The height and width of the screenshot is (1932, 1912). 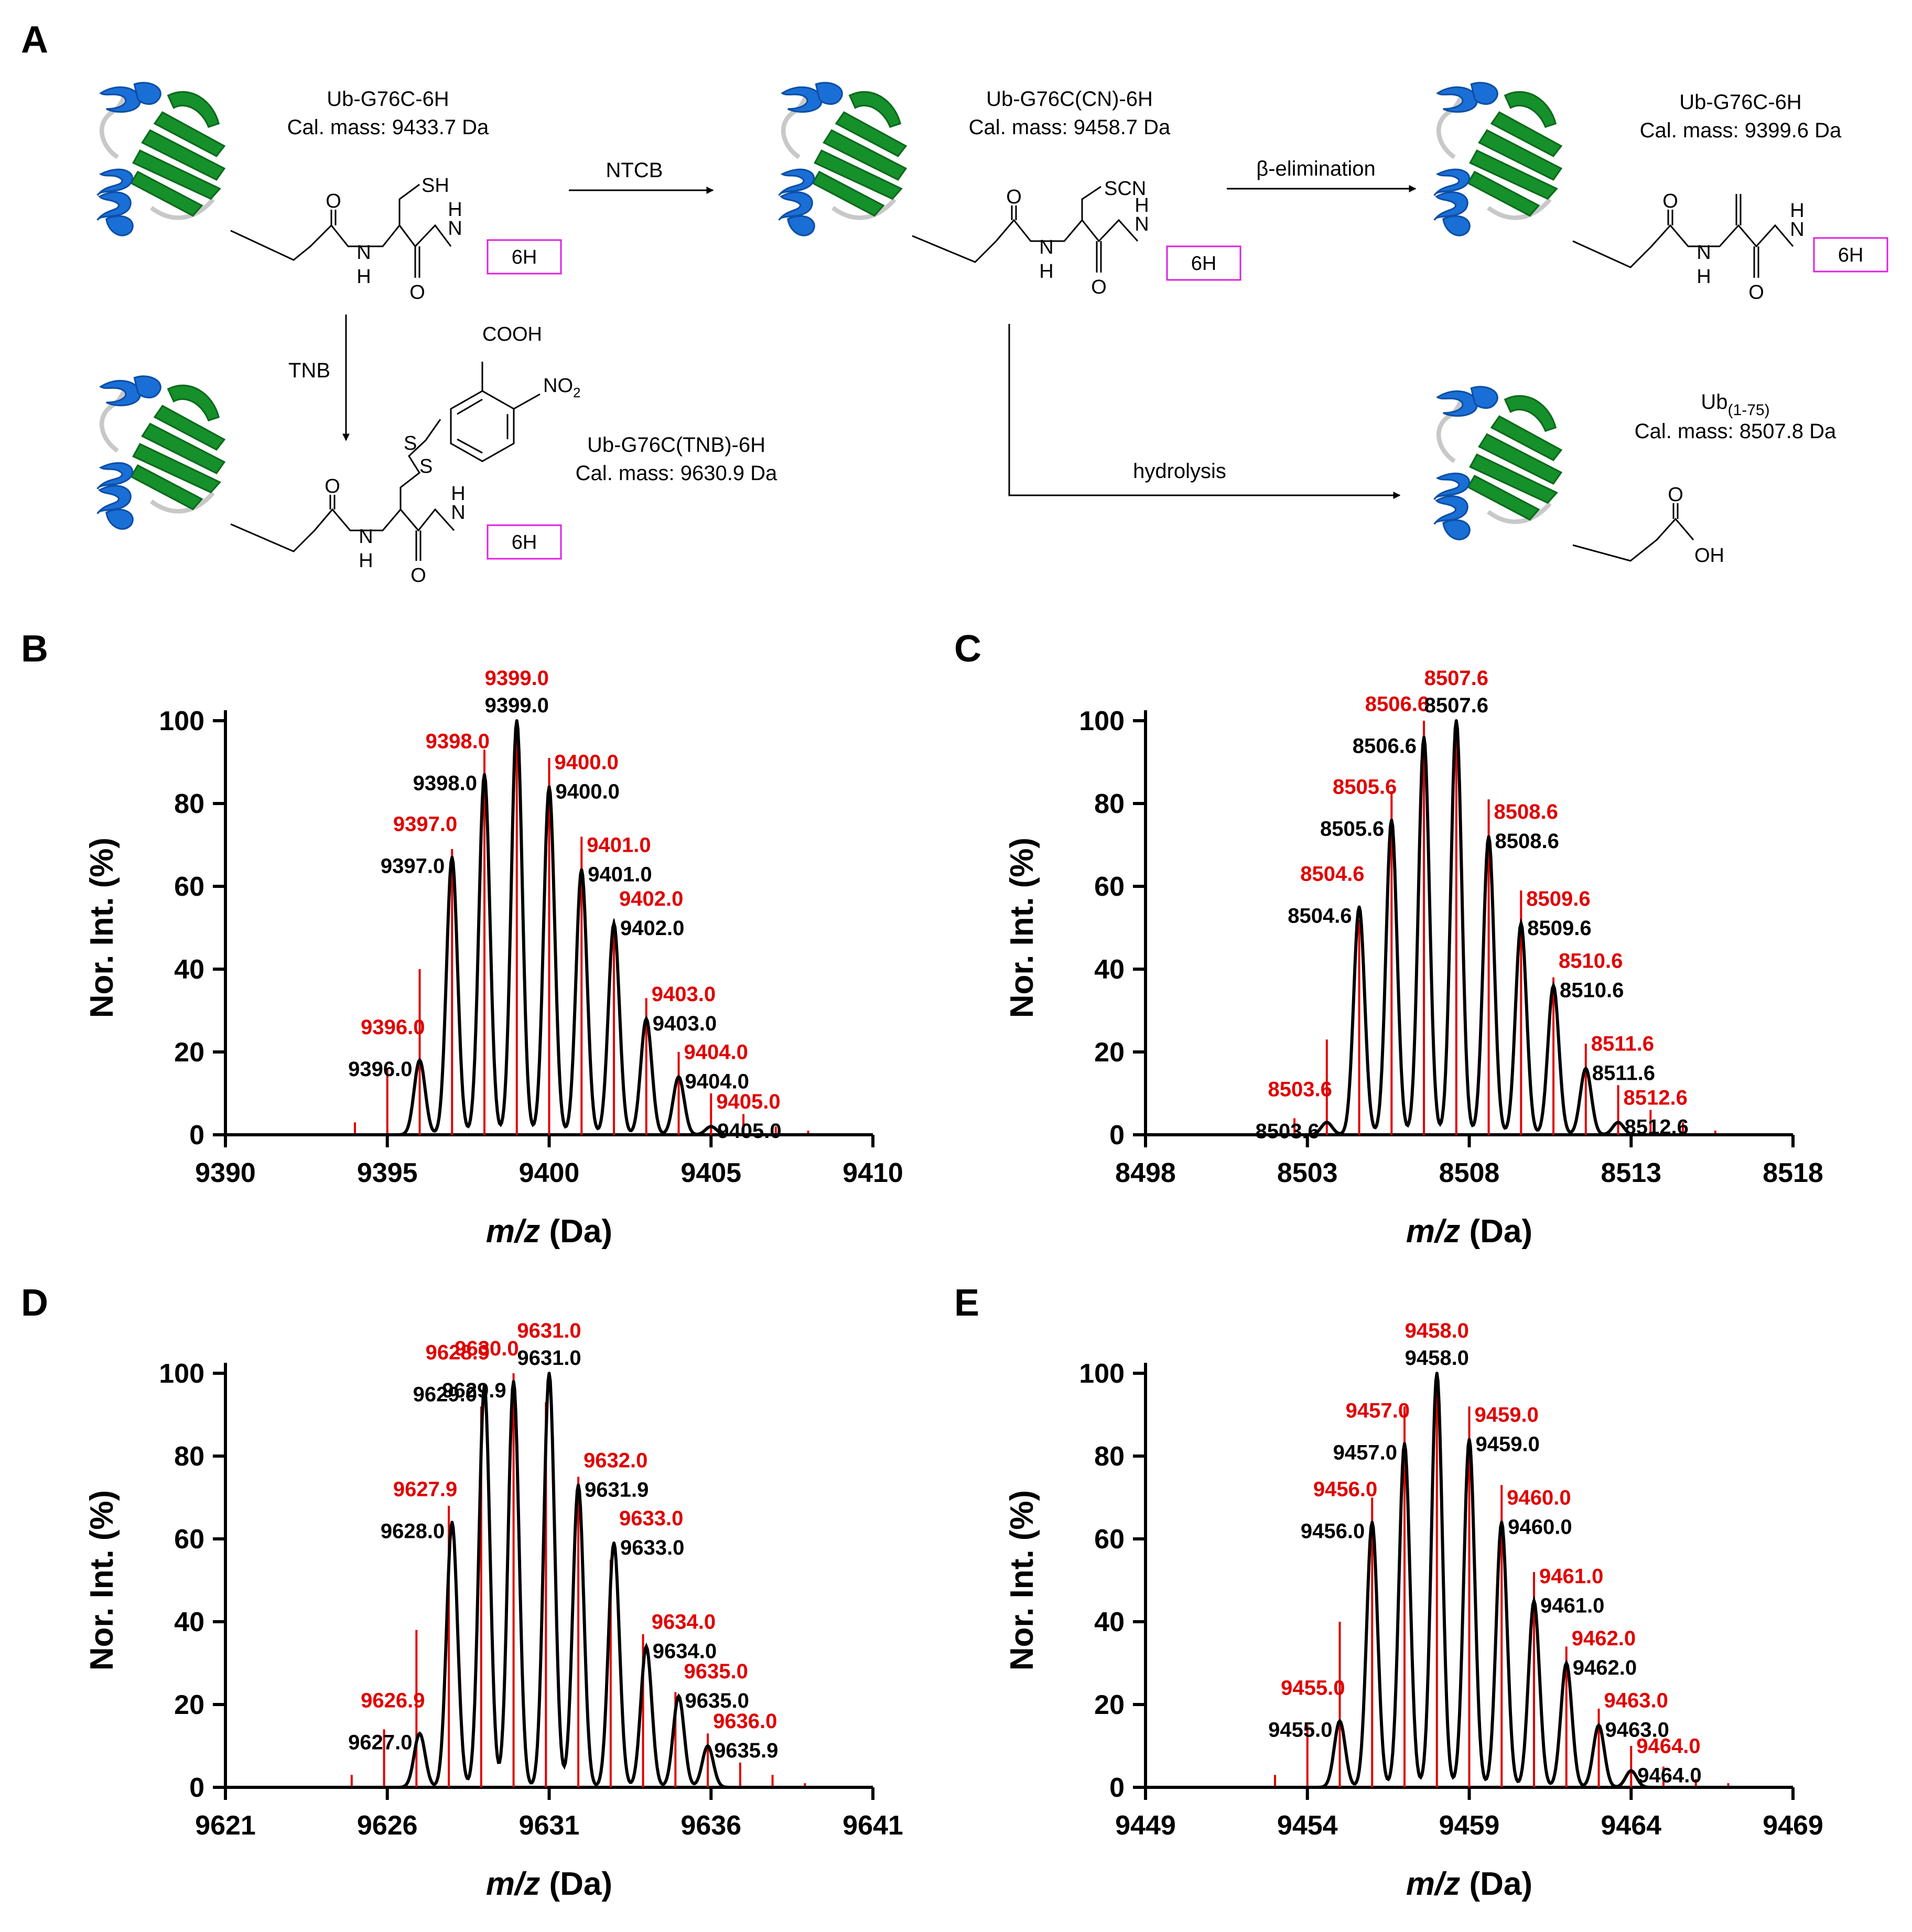 What do you see at coordinates (652, 1548) in the screenshot?
I see `measured-peak-label: 9633.0` at bounding box center [652, 1548].